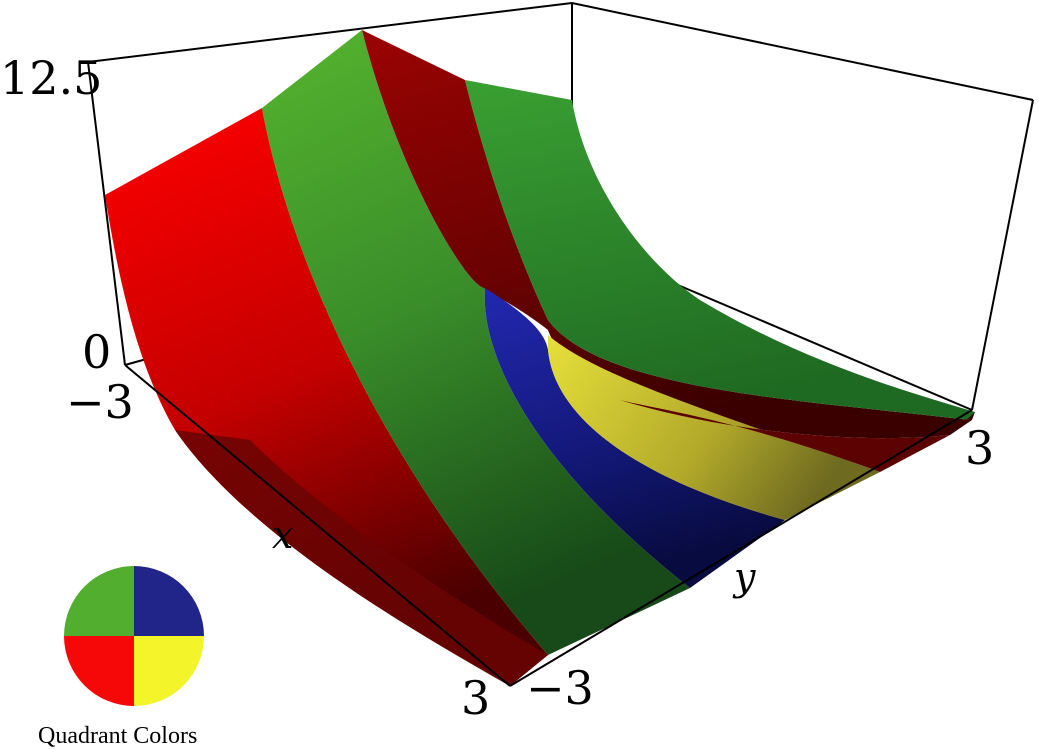 The image size is (1039, 750). I want to click on surface-band-dark-red-left, so click(361, 558).